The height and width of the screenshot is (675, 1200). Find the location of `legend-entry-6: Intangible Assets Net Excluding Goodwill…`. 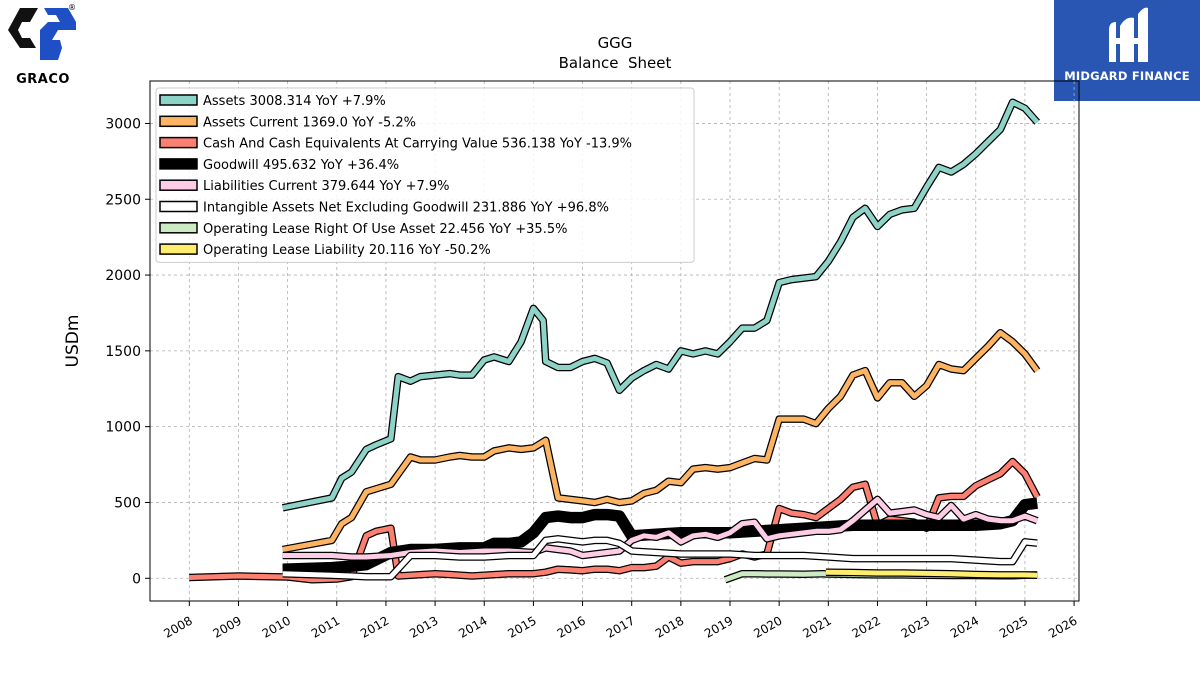

legend-entry-6: Intangible Assets Net Excluding Goodwill… is located at coordinates (384, 208).